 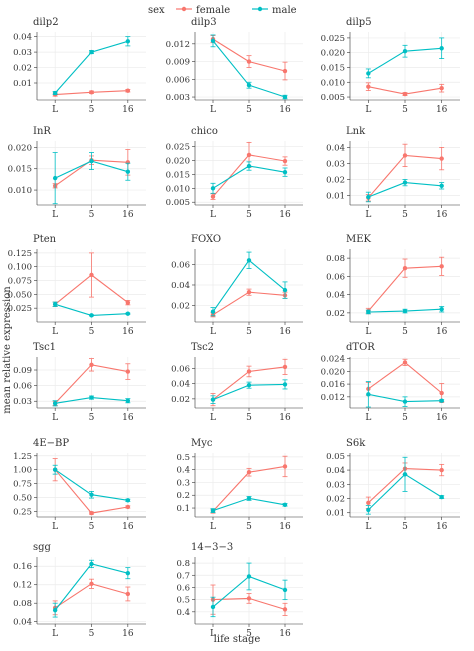 What do you see at coordinates (239, 485) in the screenshot?
I see `panel-myc: Myc 0.1 0.2 0.3 0.4 0.5 L 5 16` at bounding box center [239, 485].